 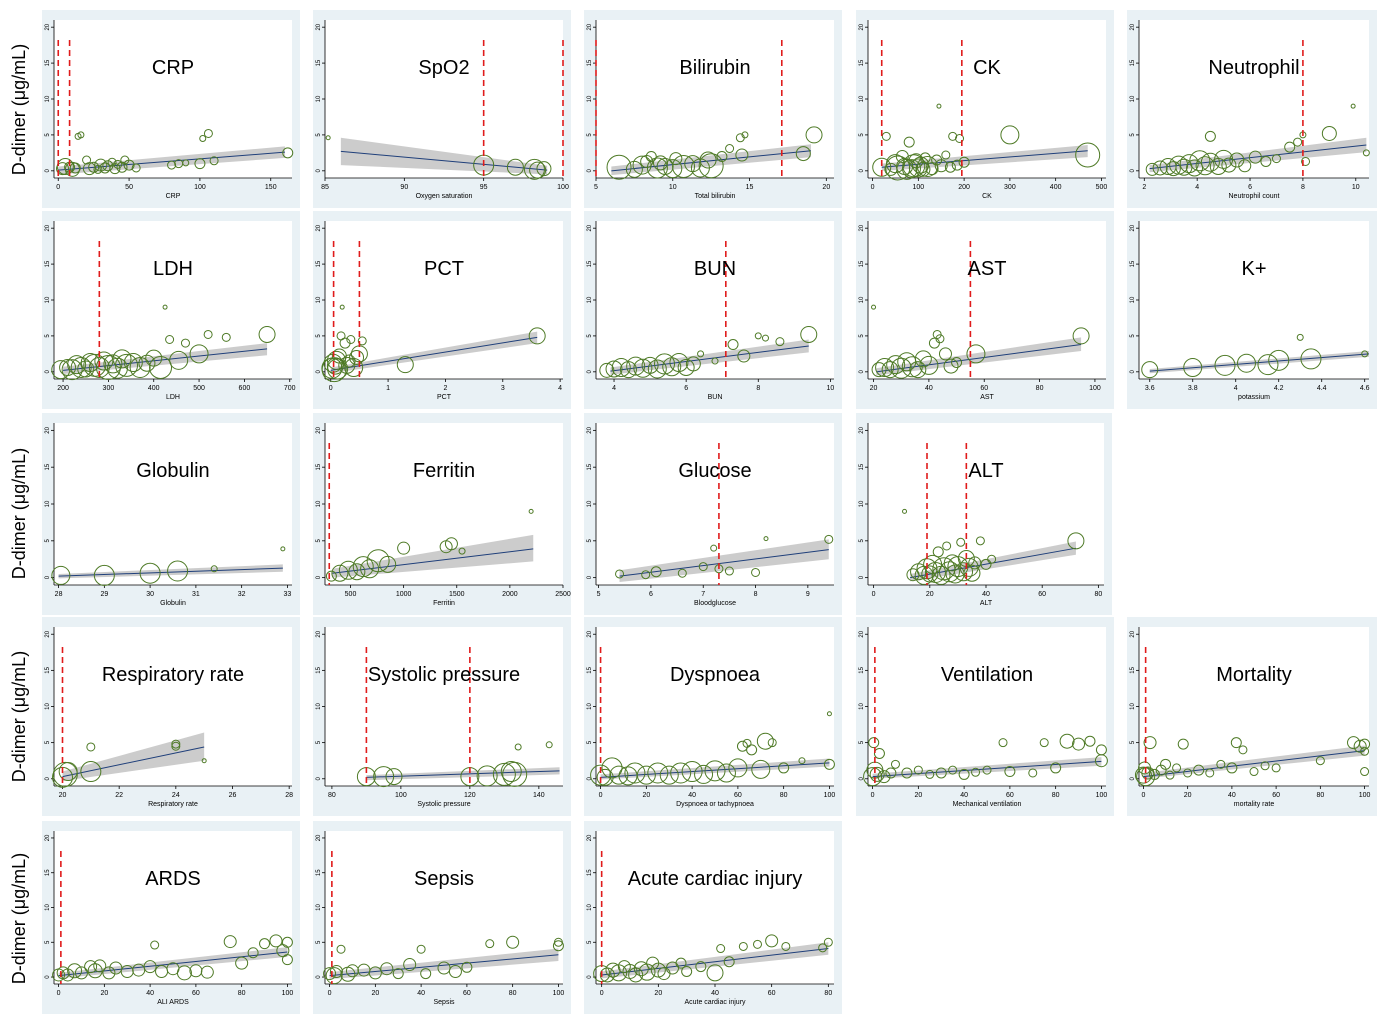 I want to click on x-axis-label: CRP, so click(x=173, y=196).